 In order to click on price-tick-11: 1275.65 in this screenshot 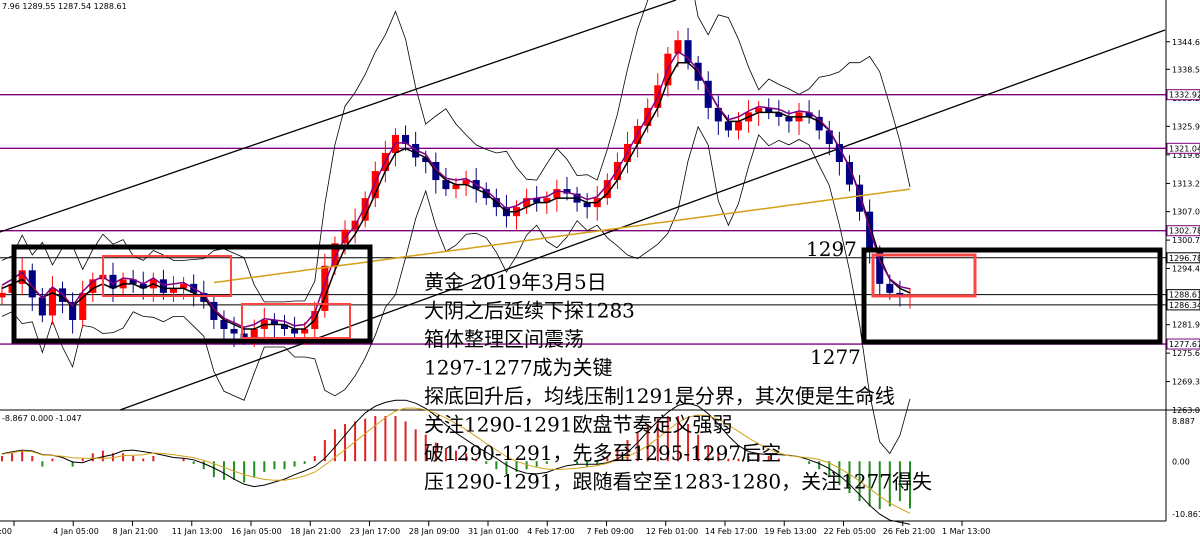, I will do `click(1186, 353)`.